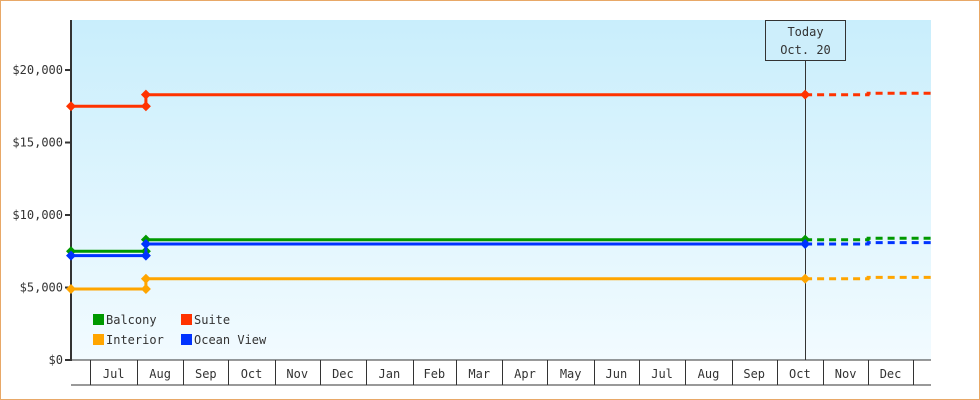 Image resolution: width=980 pixels, height=400 pixels. What do you see at coordinates (135, 340) in the screenshot?
I see `legend-label-interior: Interior` at bounding box center [135, 340].